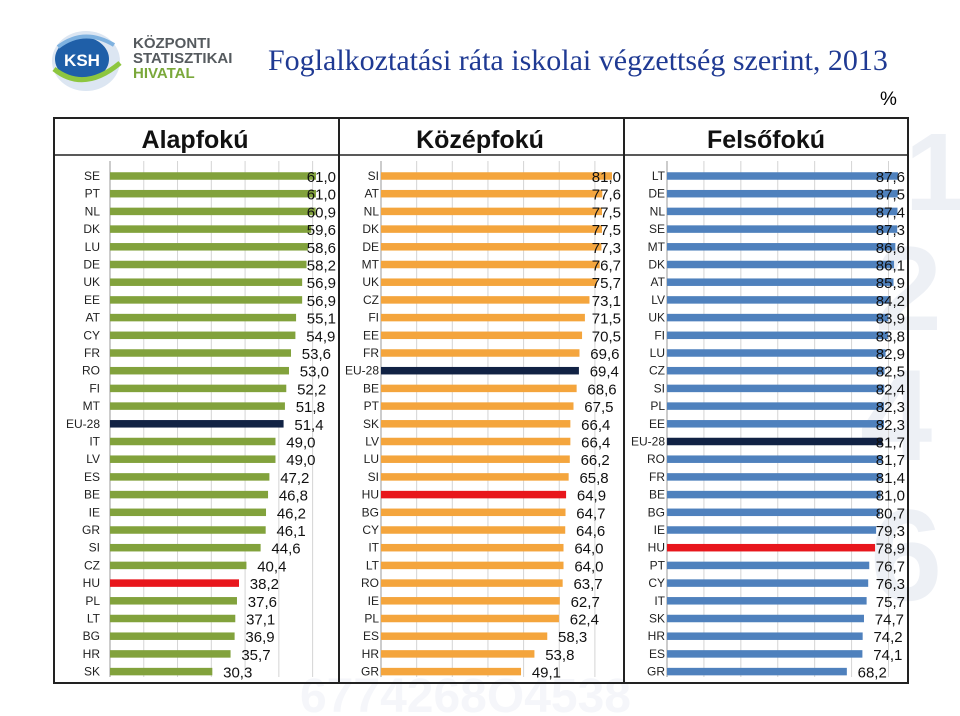  Describe the element at coordinates (657, 229) in the screenshot. I see `category-label: SE` at that location.